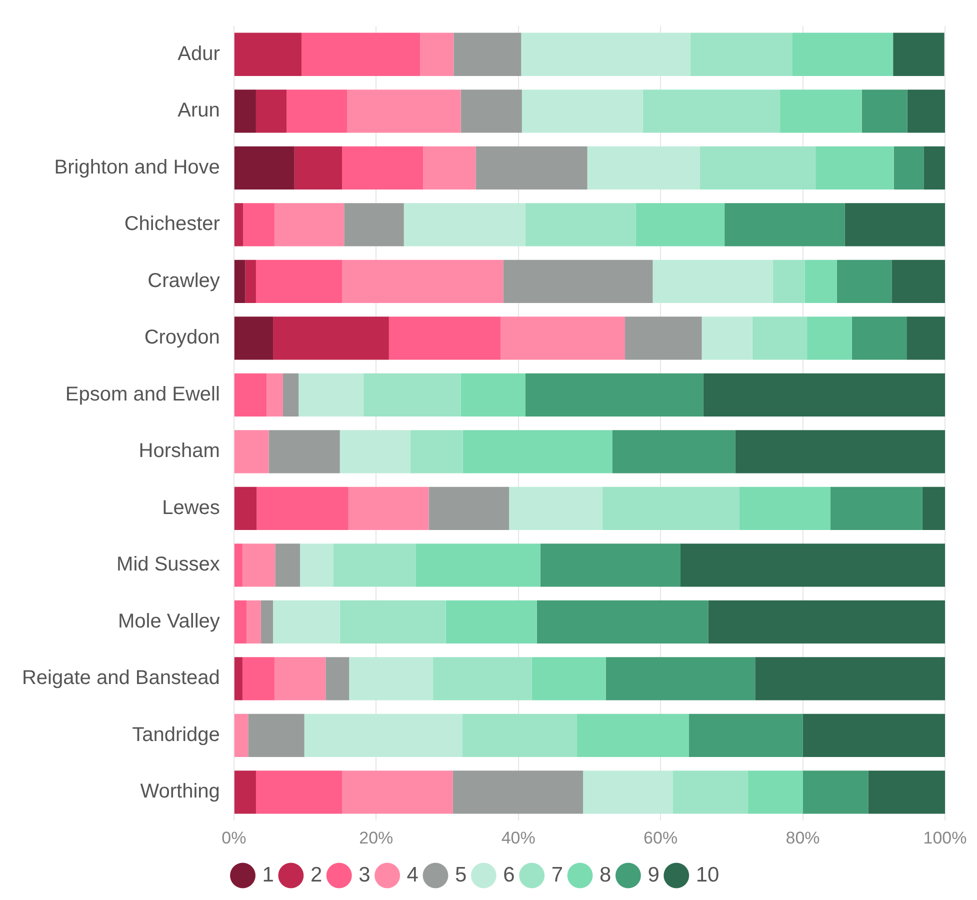  What do you see at coordinates (268, 874) in the screenshot?
I see `legend-label: 1` at bounding box center [268, 874].